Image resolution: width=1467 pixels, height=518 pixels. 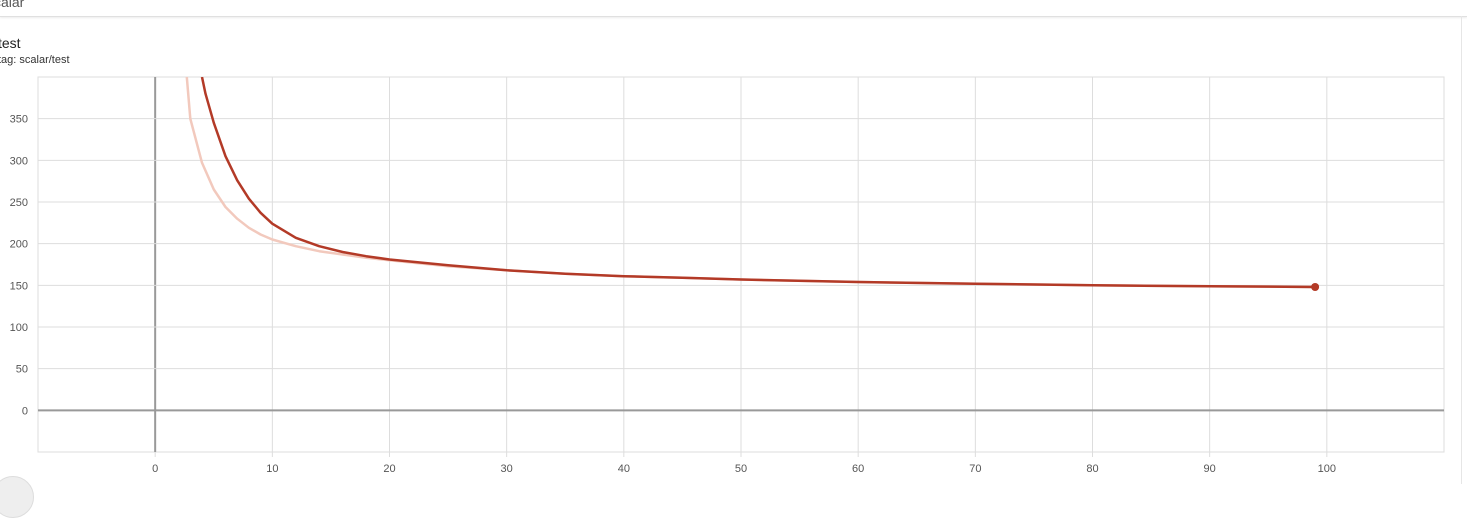 What do you see at coordinates (858, 469) in the screenshot?
I see `x-tick-label: 60` at bounding box center [858, 469].